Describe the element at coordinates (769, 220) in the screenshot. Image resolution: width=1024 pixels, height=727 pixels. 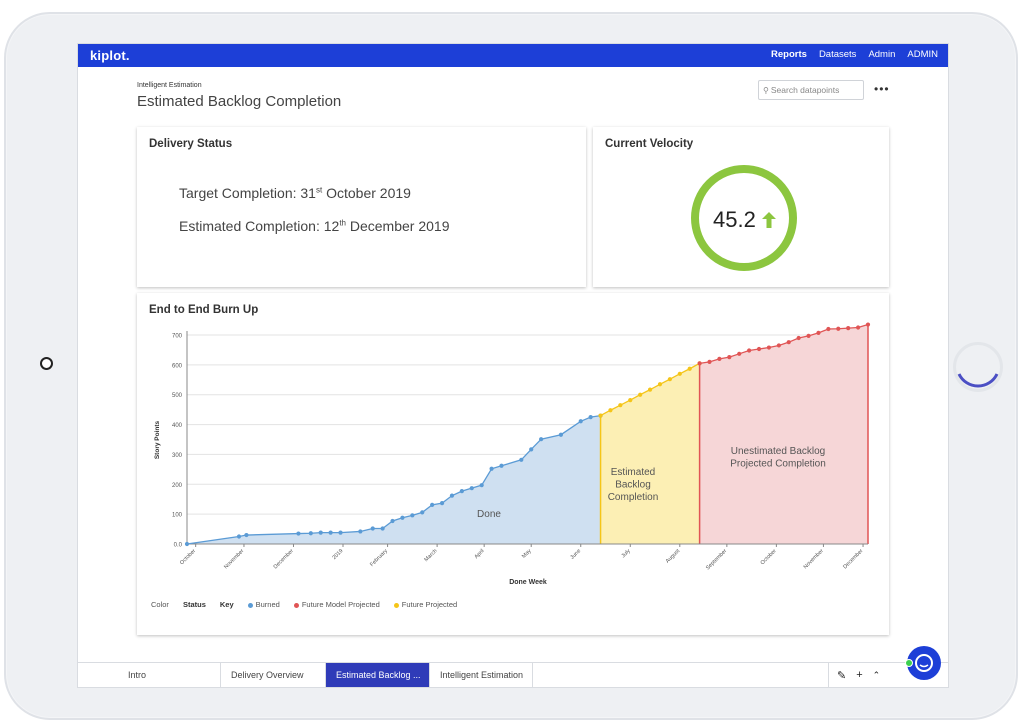
I see `up-arrow-icon` at that location.